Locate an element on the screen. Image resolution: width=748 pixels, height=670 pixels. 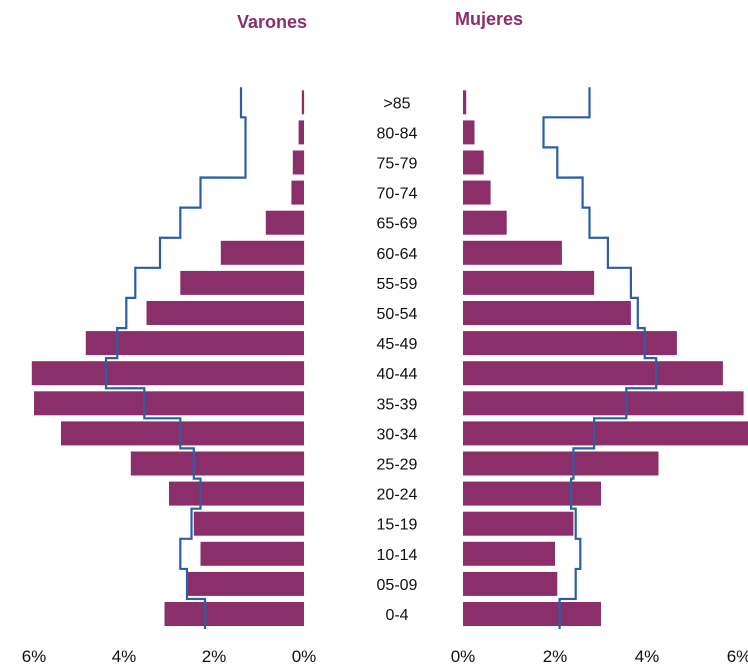
age-label-75-79: 75-79 is located at coordinates (397, 164).